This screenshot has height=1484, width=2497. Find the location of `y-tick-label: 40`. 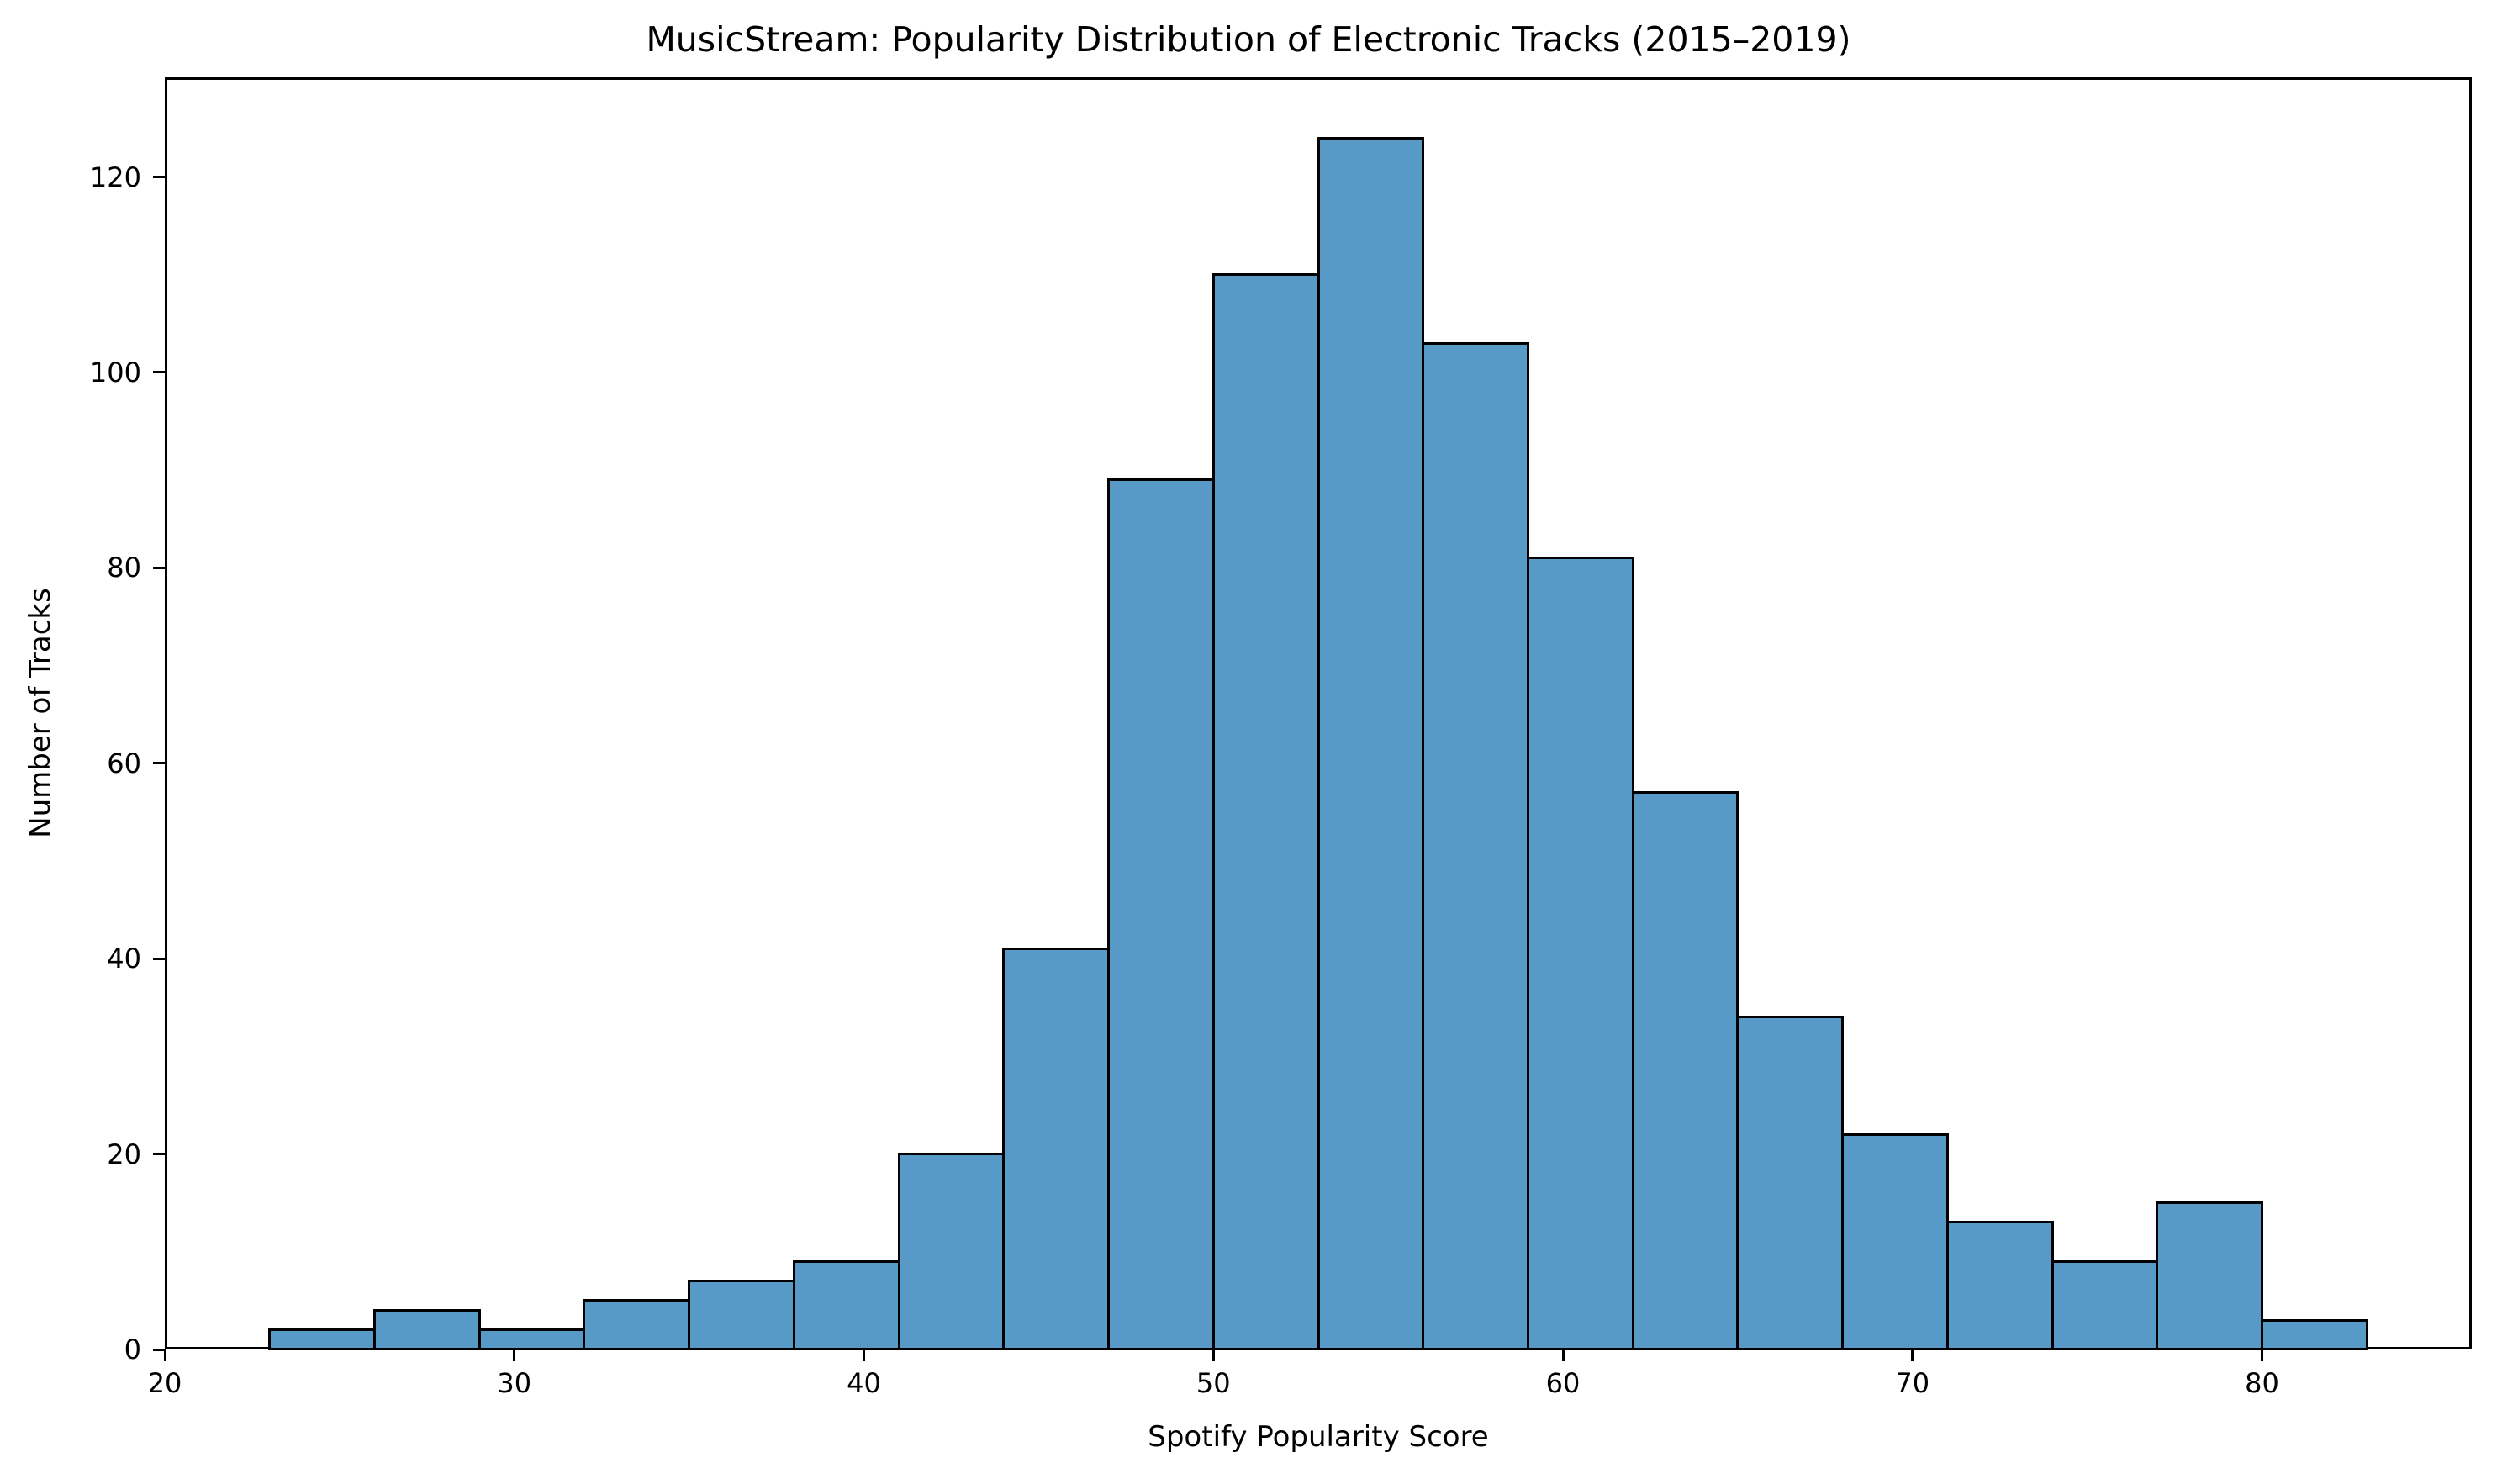

y-tick-label: 40 is located at coordinates (124, 959).